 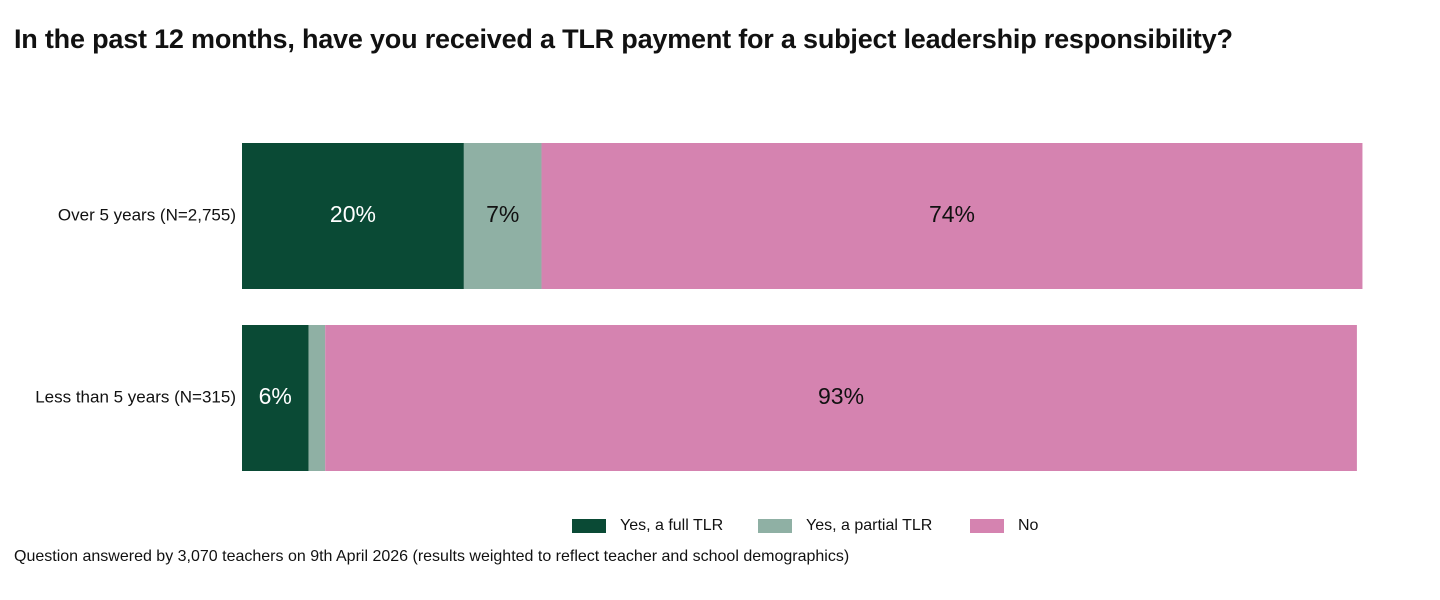 I want to click on data-label: 6%, so click(x=275, y=396).